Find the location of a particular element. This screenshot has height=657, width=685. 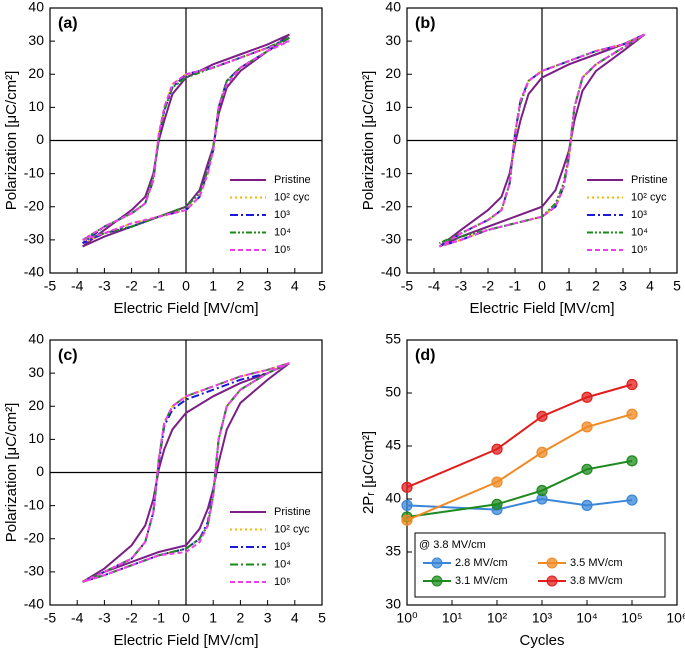

panel-label: (c) is located at coordinates (68, 355).